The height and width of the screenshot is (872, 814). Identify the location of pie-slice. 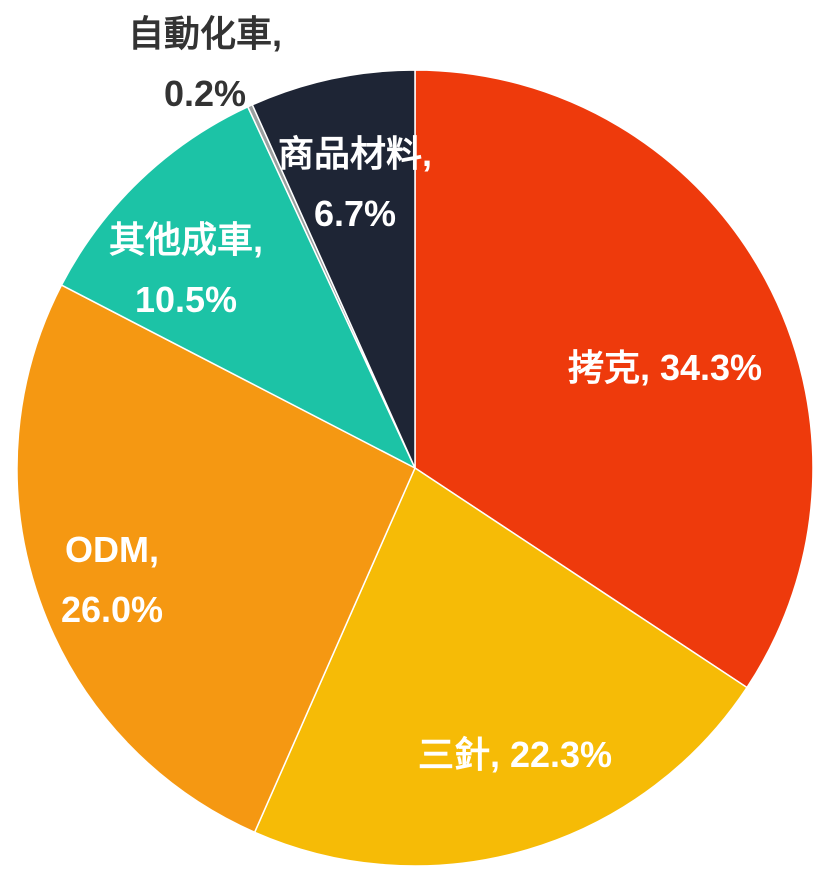
(333, 269).